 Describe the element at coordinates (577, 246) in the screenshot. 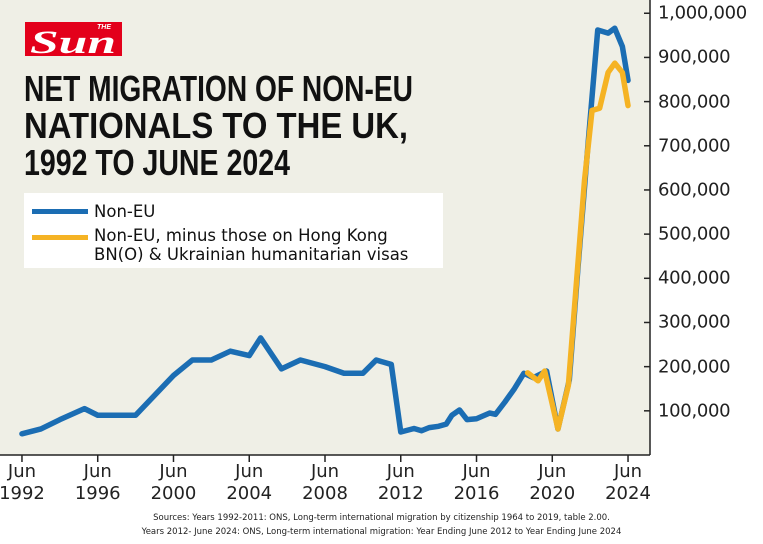

I see `series-line` at that location.